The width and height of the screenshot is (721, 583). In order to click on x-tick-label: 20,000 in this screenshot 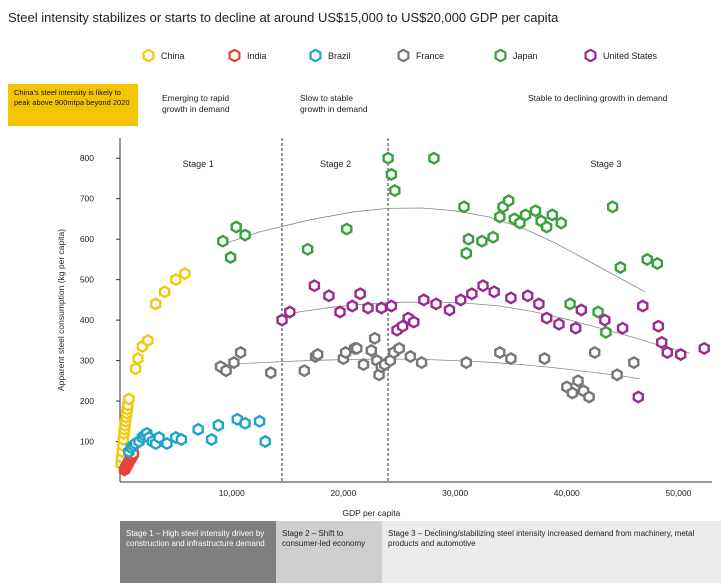, I will do `click(343, 493)`.